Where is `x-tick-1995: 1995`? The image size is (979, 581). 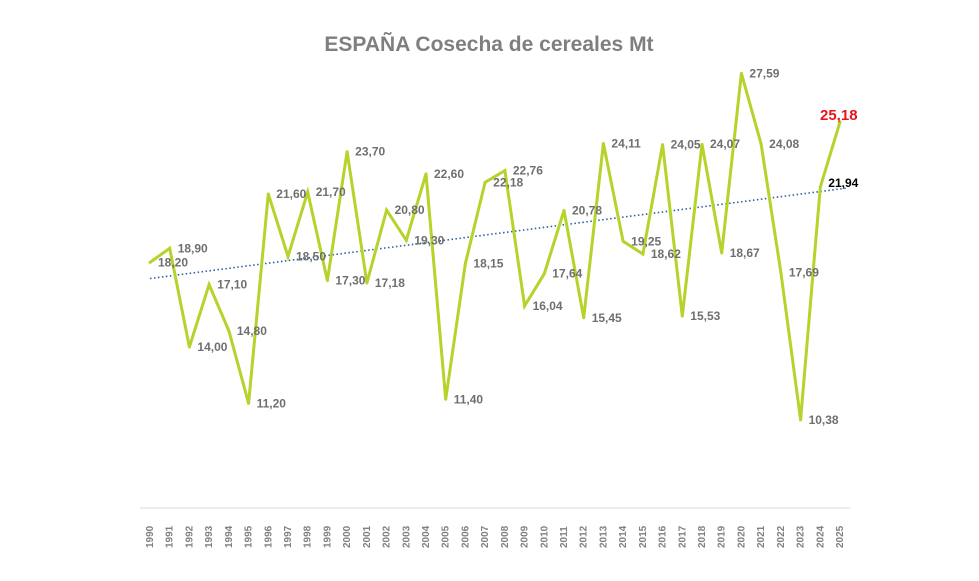 x-tick-1995: 1995 is located at coordinates (249, 536).